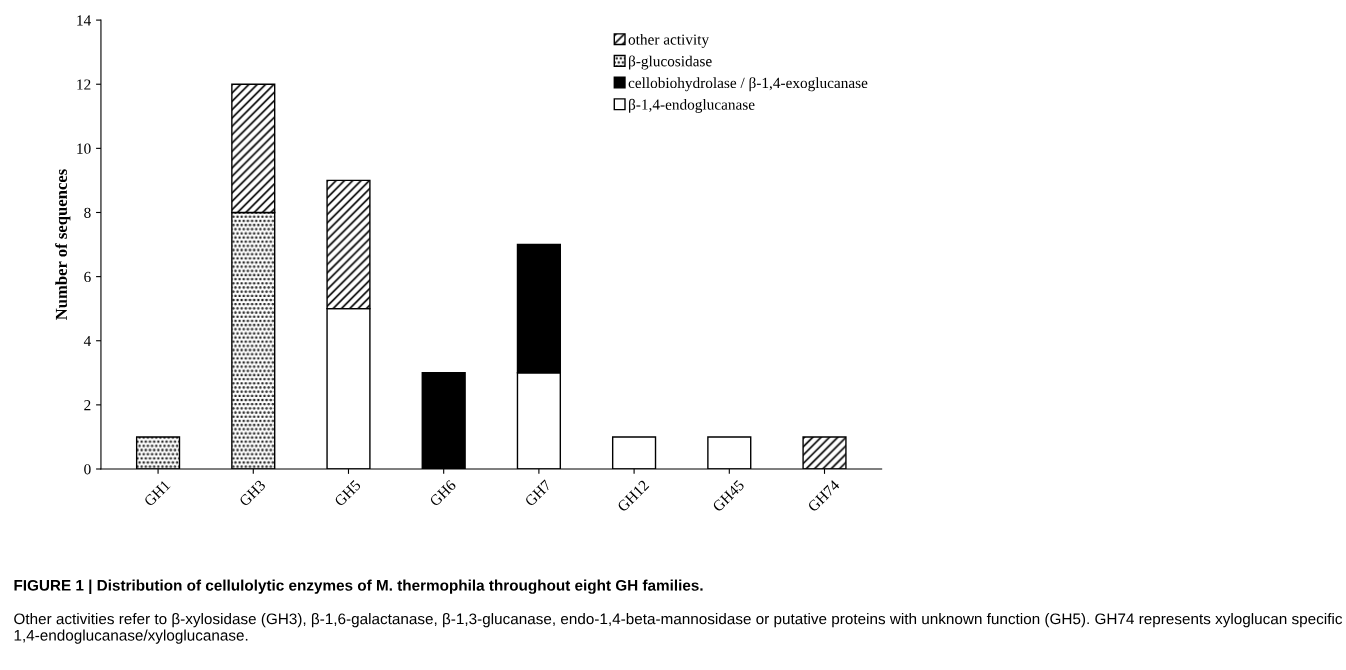 The width and height of the screenshot is (1346, 670). Describe the element at coordinates (63, 245) in the screenshot. I see `y-axis-title: Number of sequences` at that location.